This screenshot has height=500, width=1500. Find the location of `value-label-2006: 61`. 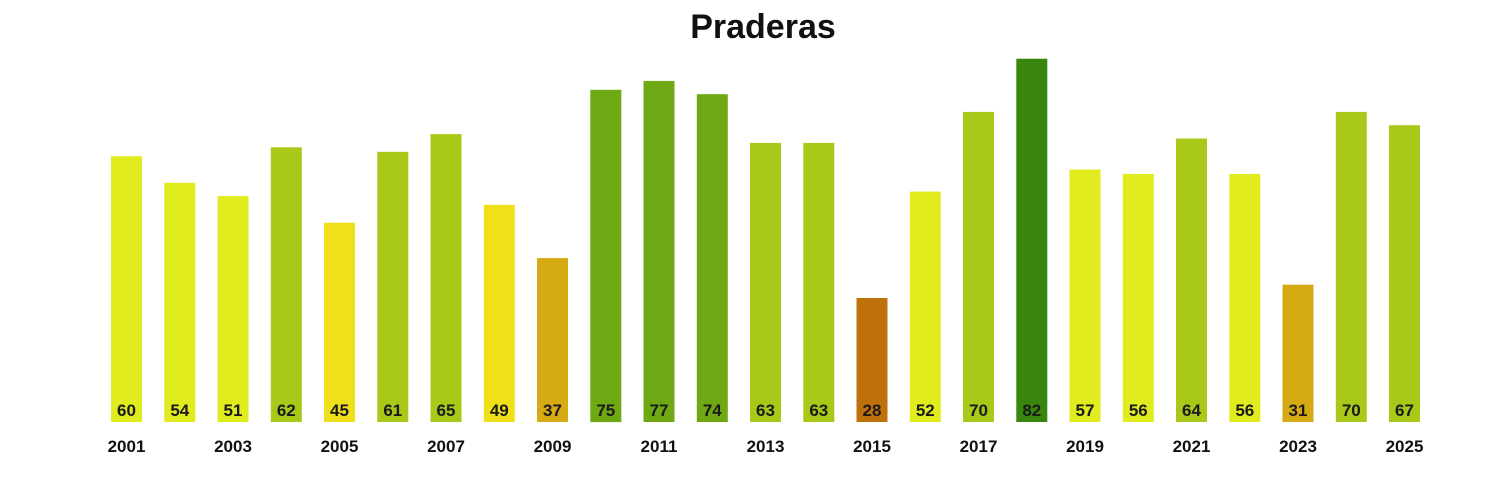

value-label-2006: 61 is located at coordinates (392, 410).